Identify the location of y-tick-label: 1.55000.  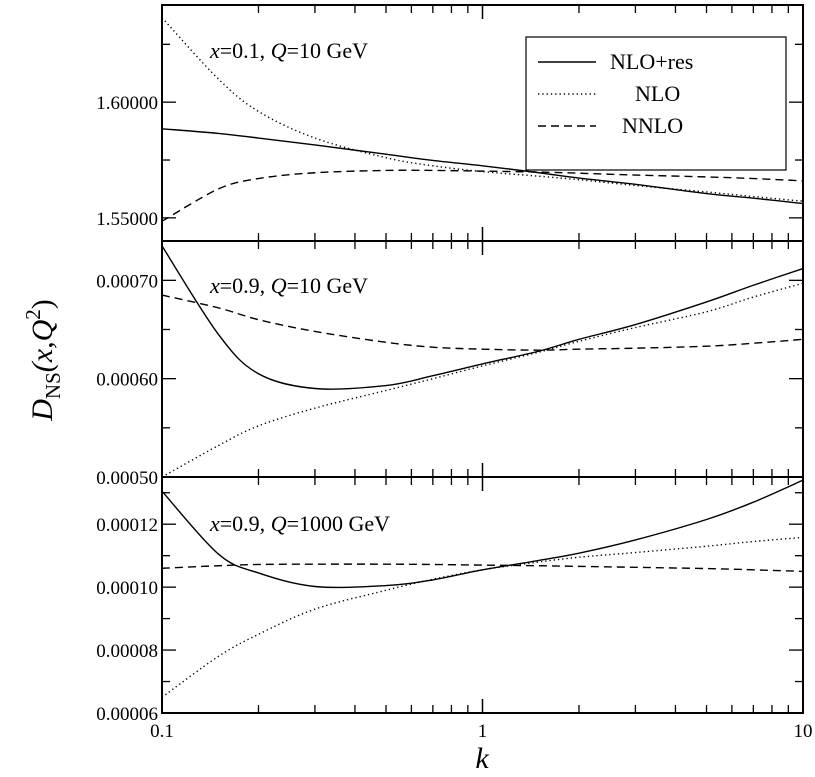
(127, 219).